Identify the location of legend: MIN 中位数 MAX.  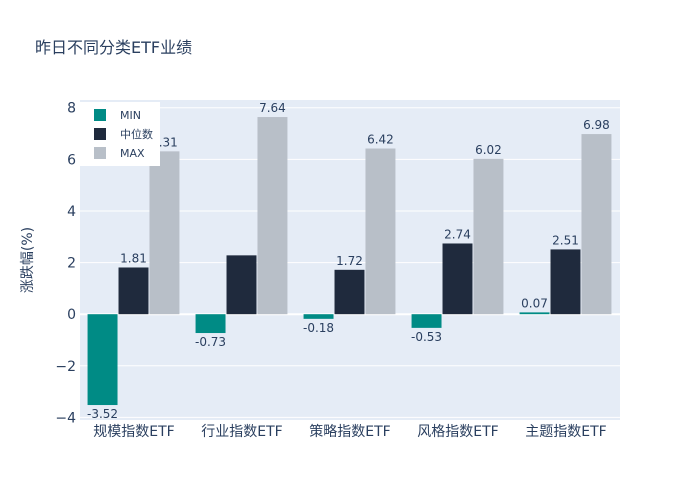
(120, 134).